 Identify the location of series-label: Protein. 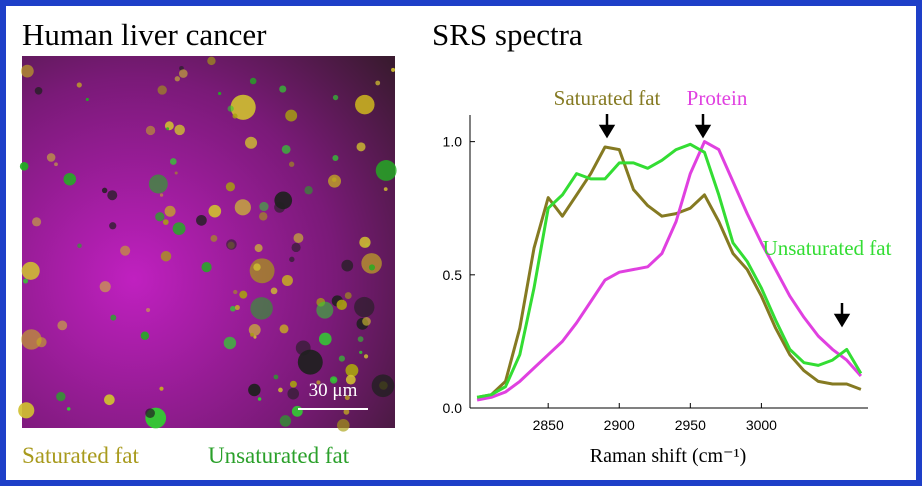
(717, 98).